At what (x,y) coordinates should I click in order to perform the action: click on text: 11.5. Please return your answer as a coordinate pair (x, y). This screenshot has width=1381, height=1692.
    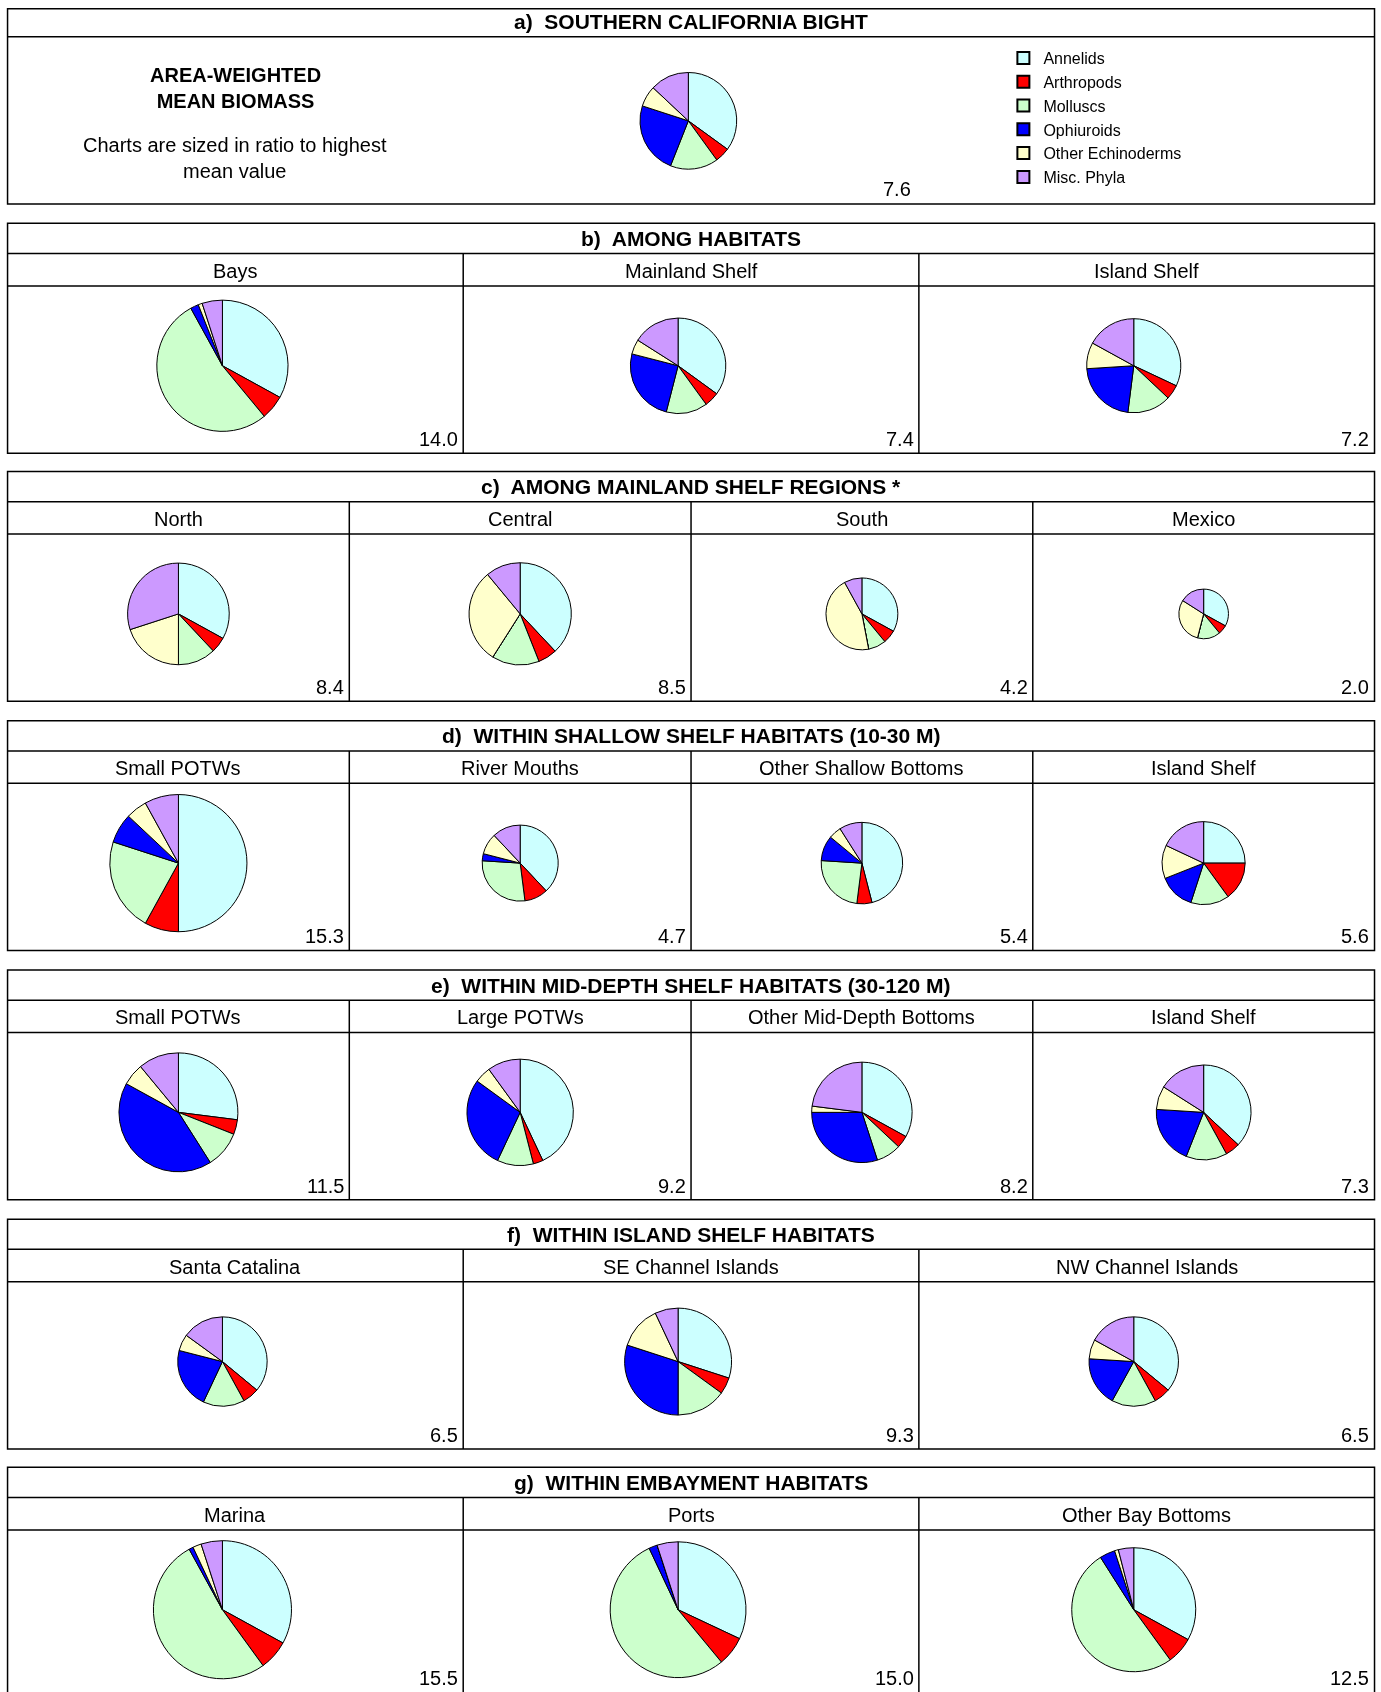
    Looking at the image, I should click on (326, 1186).